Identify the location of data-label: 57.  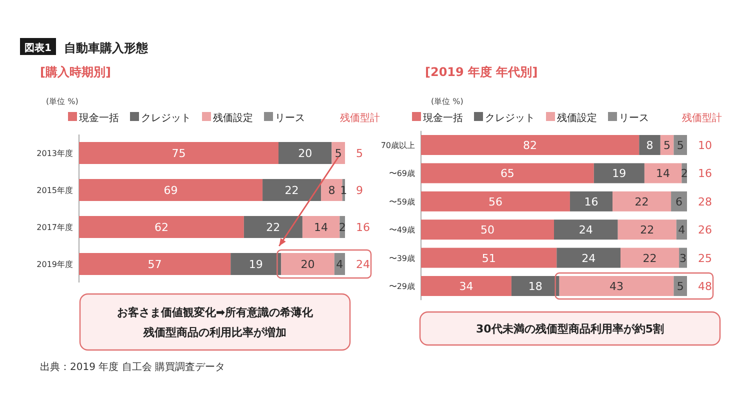
(155, 264).